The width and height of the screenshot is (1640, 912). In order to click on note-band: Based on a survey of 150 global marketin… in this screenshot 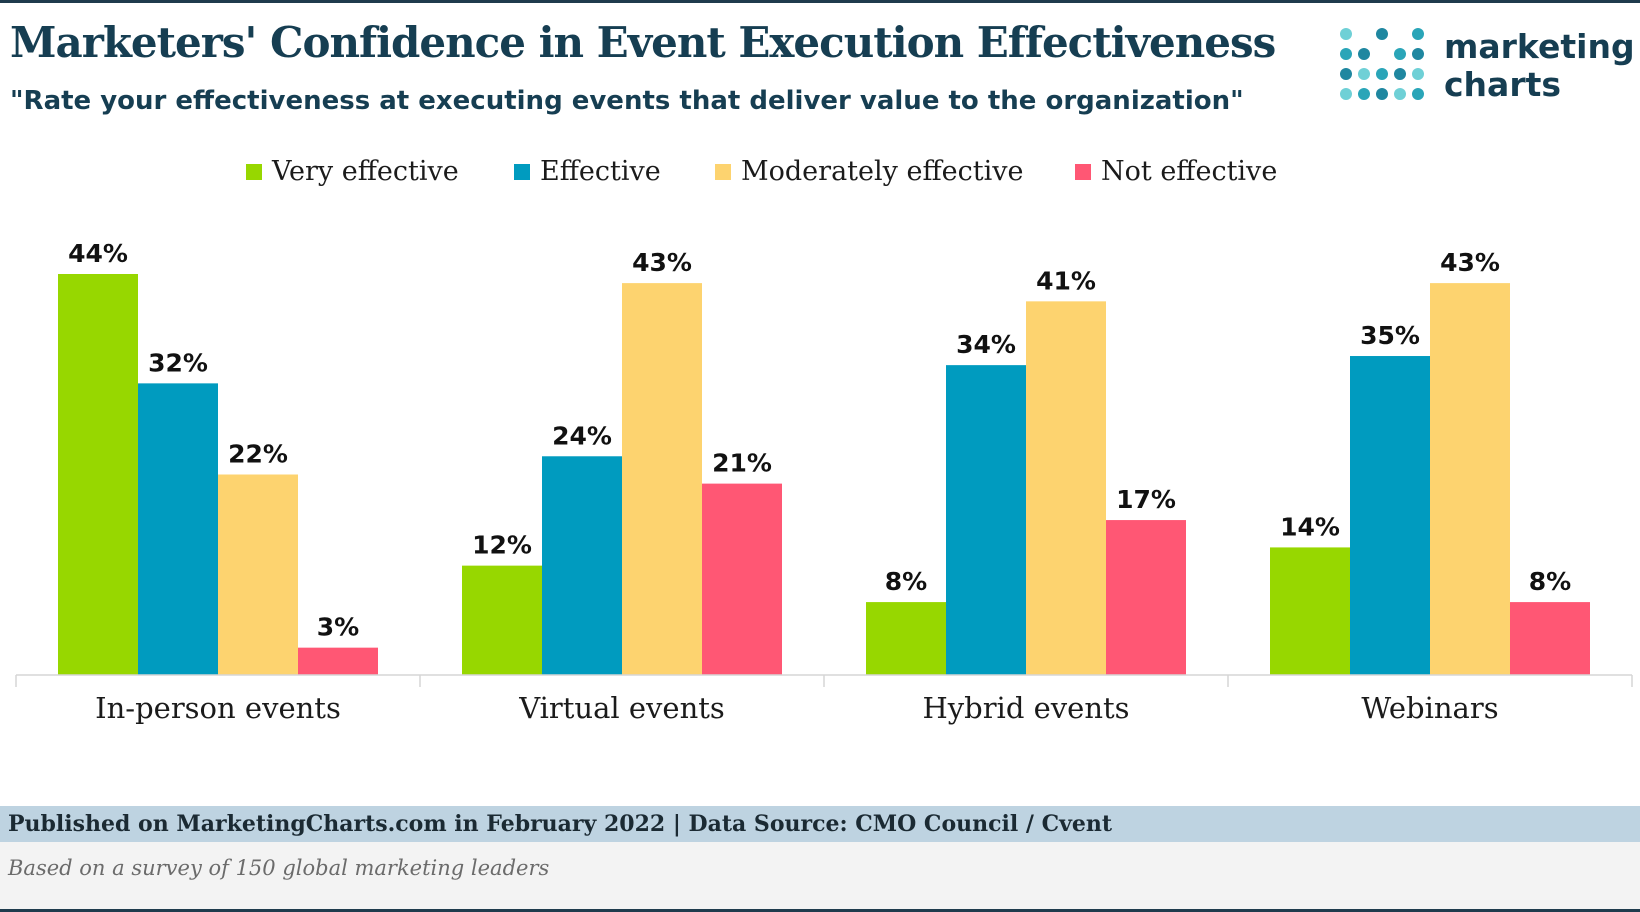, I will do `click(820, 875)`.